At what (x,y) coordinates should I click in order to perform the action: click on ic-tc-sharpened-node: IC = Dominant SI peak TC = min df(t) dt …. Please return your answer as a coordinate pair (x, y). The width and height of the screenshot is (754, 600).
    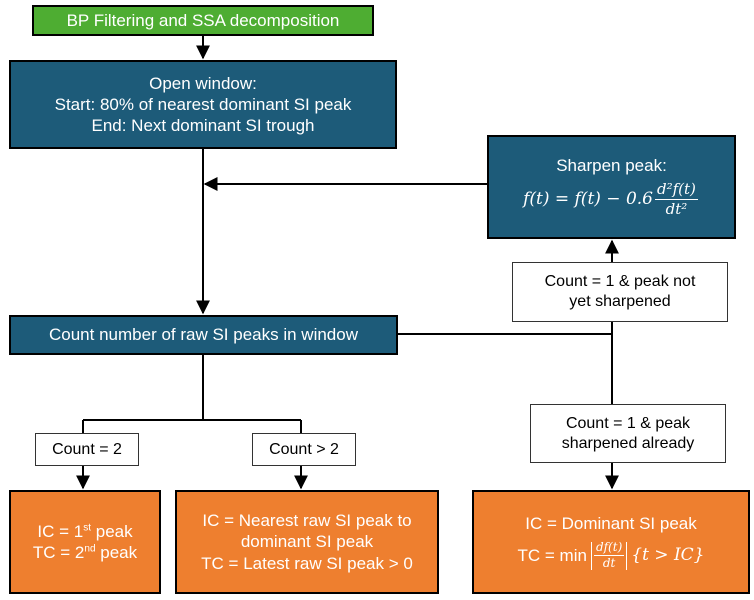
    Looking at the image, I should click on (611, 542).